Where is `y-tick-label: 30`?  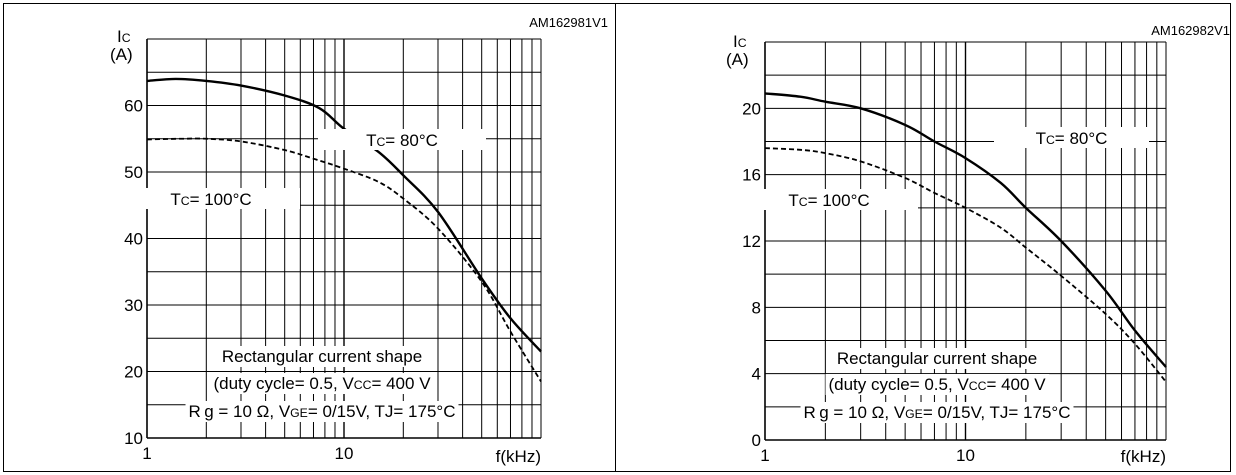
y-tick-label: 30 is located at coordinates (133, 305).